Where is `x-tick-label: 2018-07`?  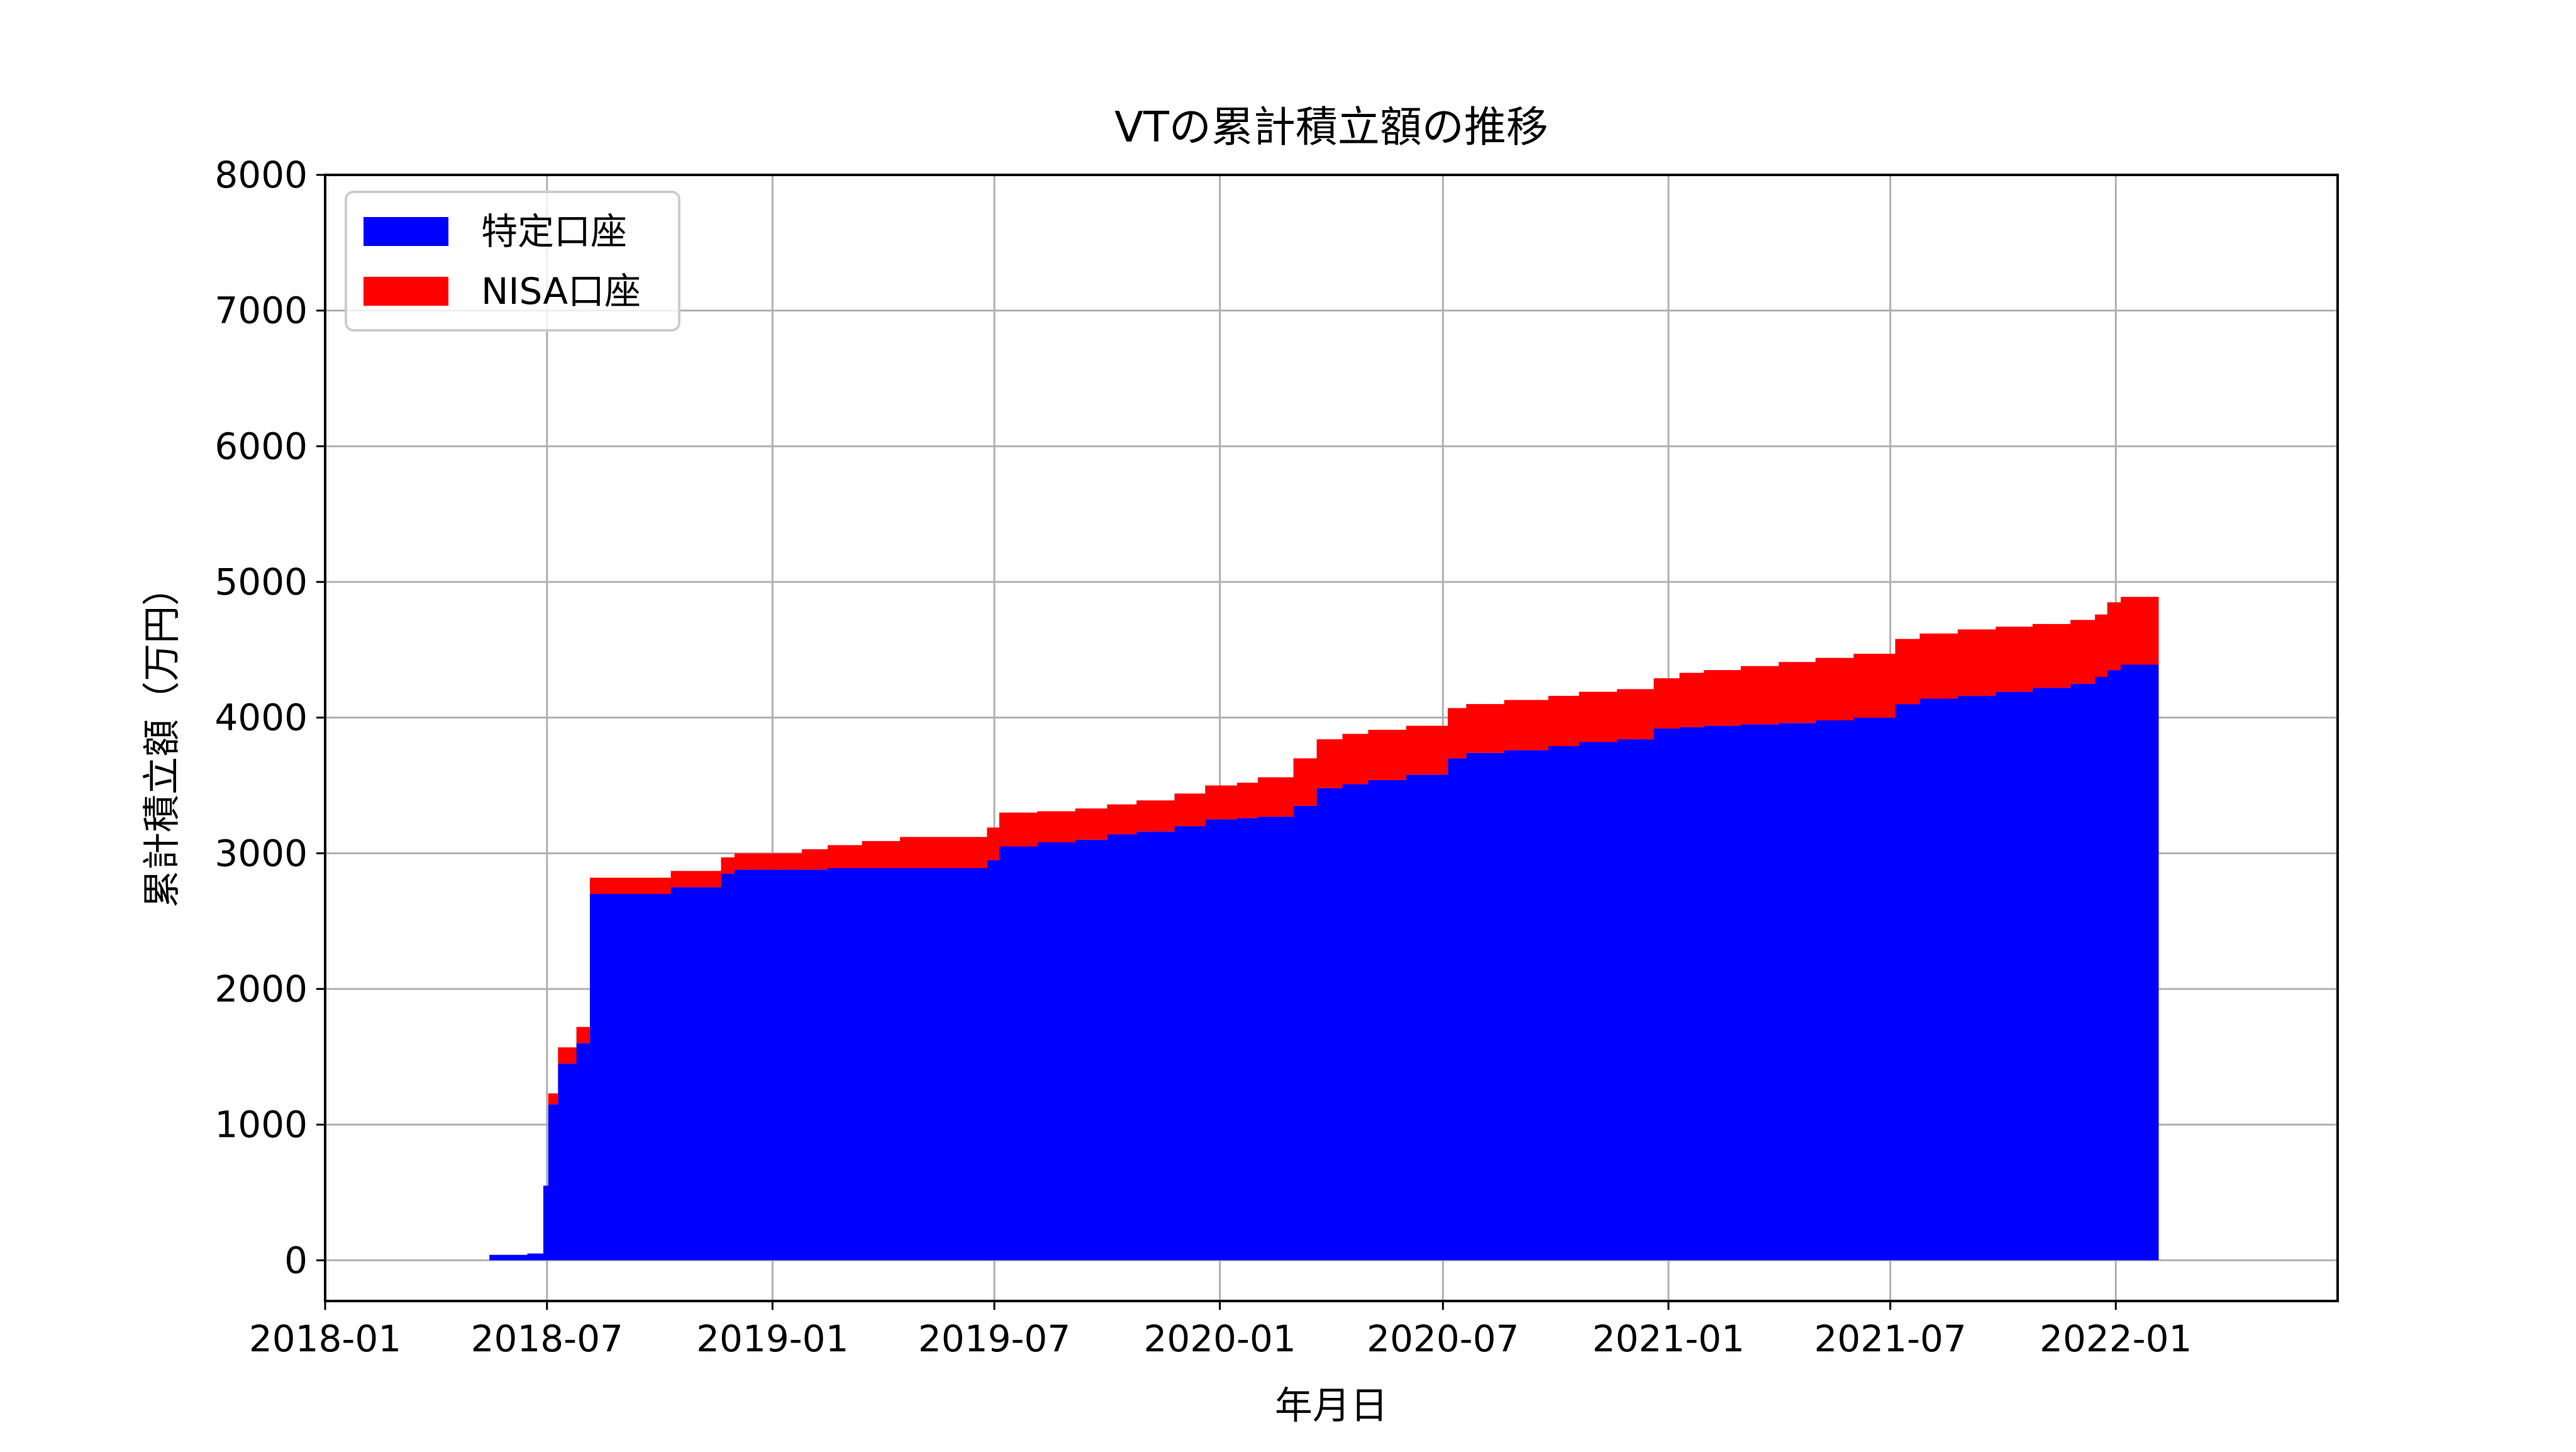
x-tick-label: 2018-07 is located at coordinates (547, 1339).